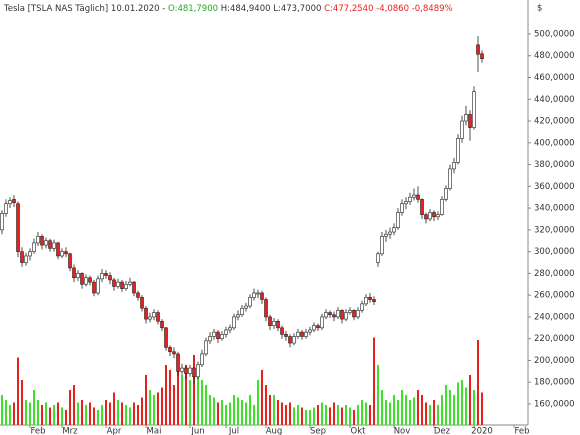 This screenshot has height=435, width=580. Describe the element at coordinates (554, 383) in the screenshot. I see `y-tick-label: 180,0000` at that location.